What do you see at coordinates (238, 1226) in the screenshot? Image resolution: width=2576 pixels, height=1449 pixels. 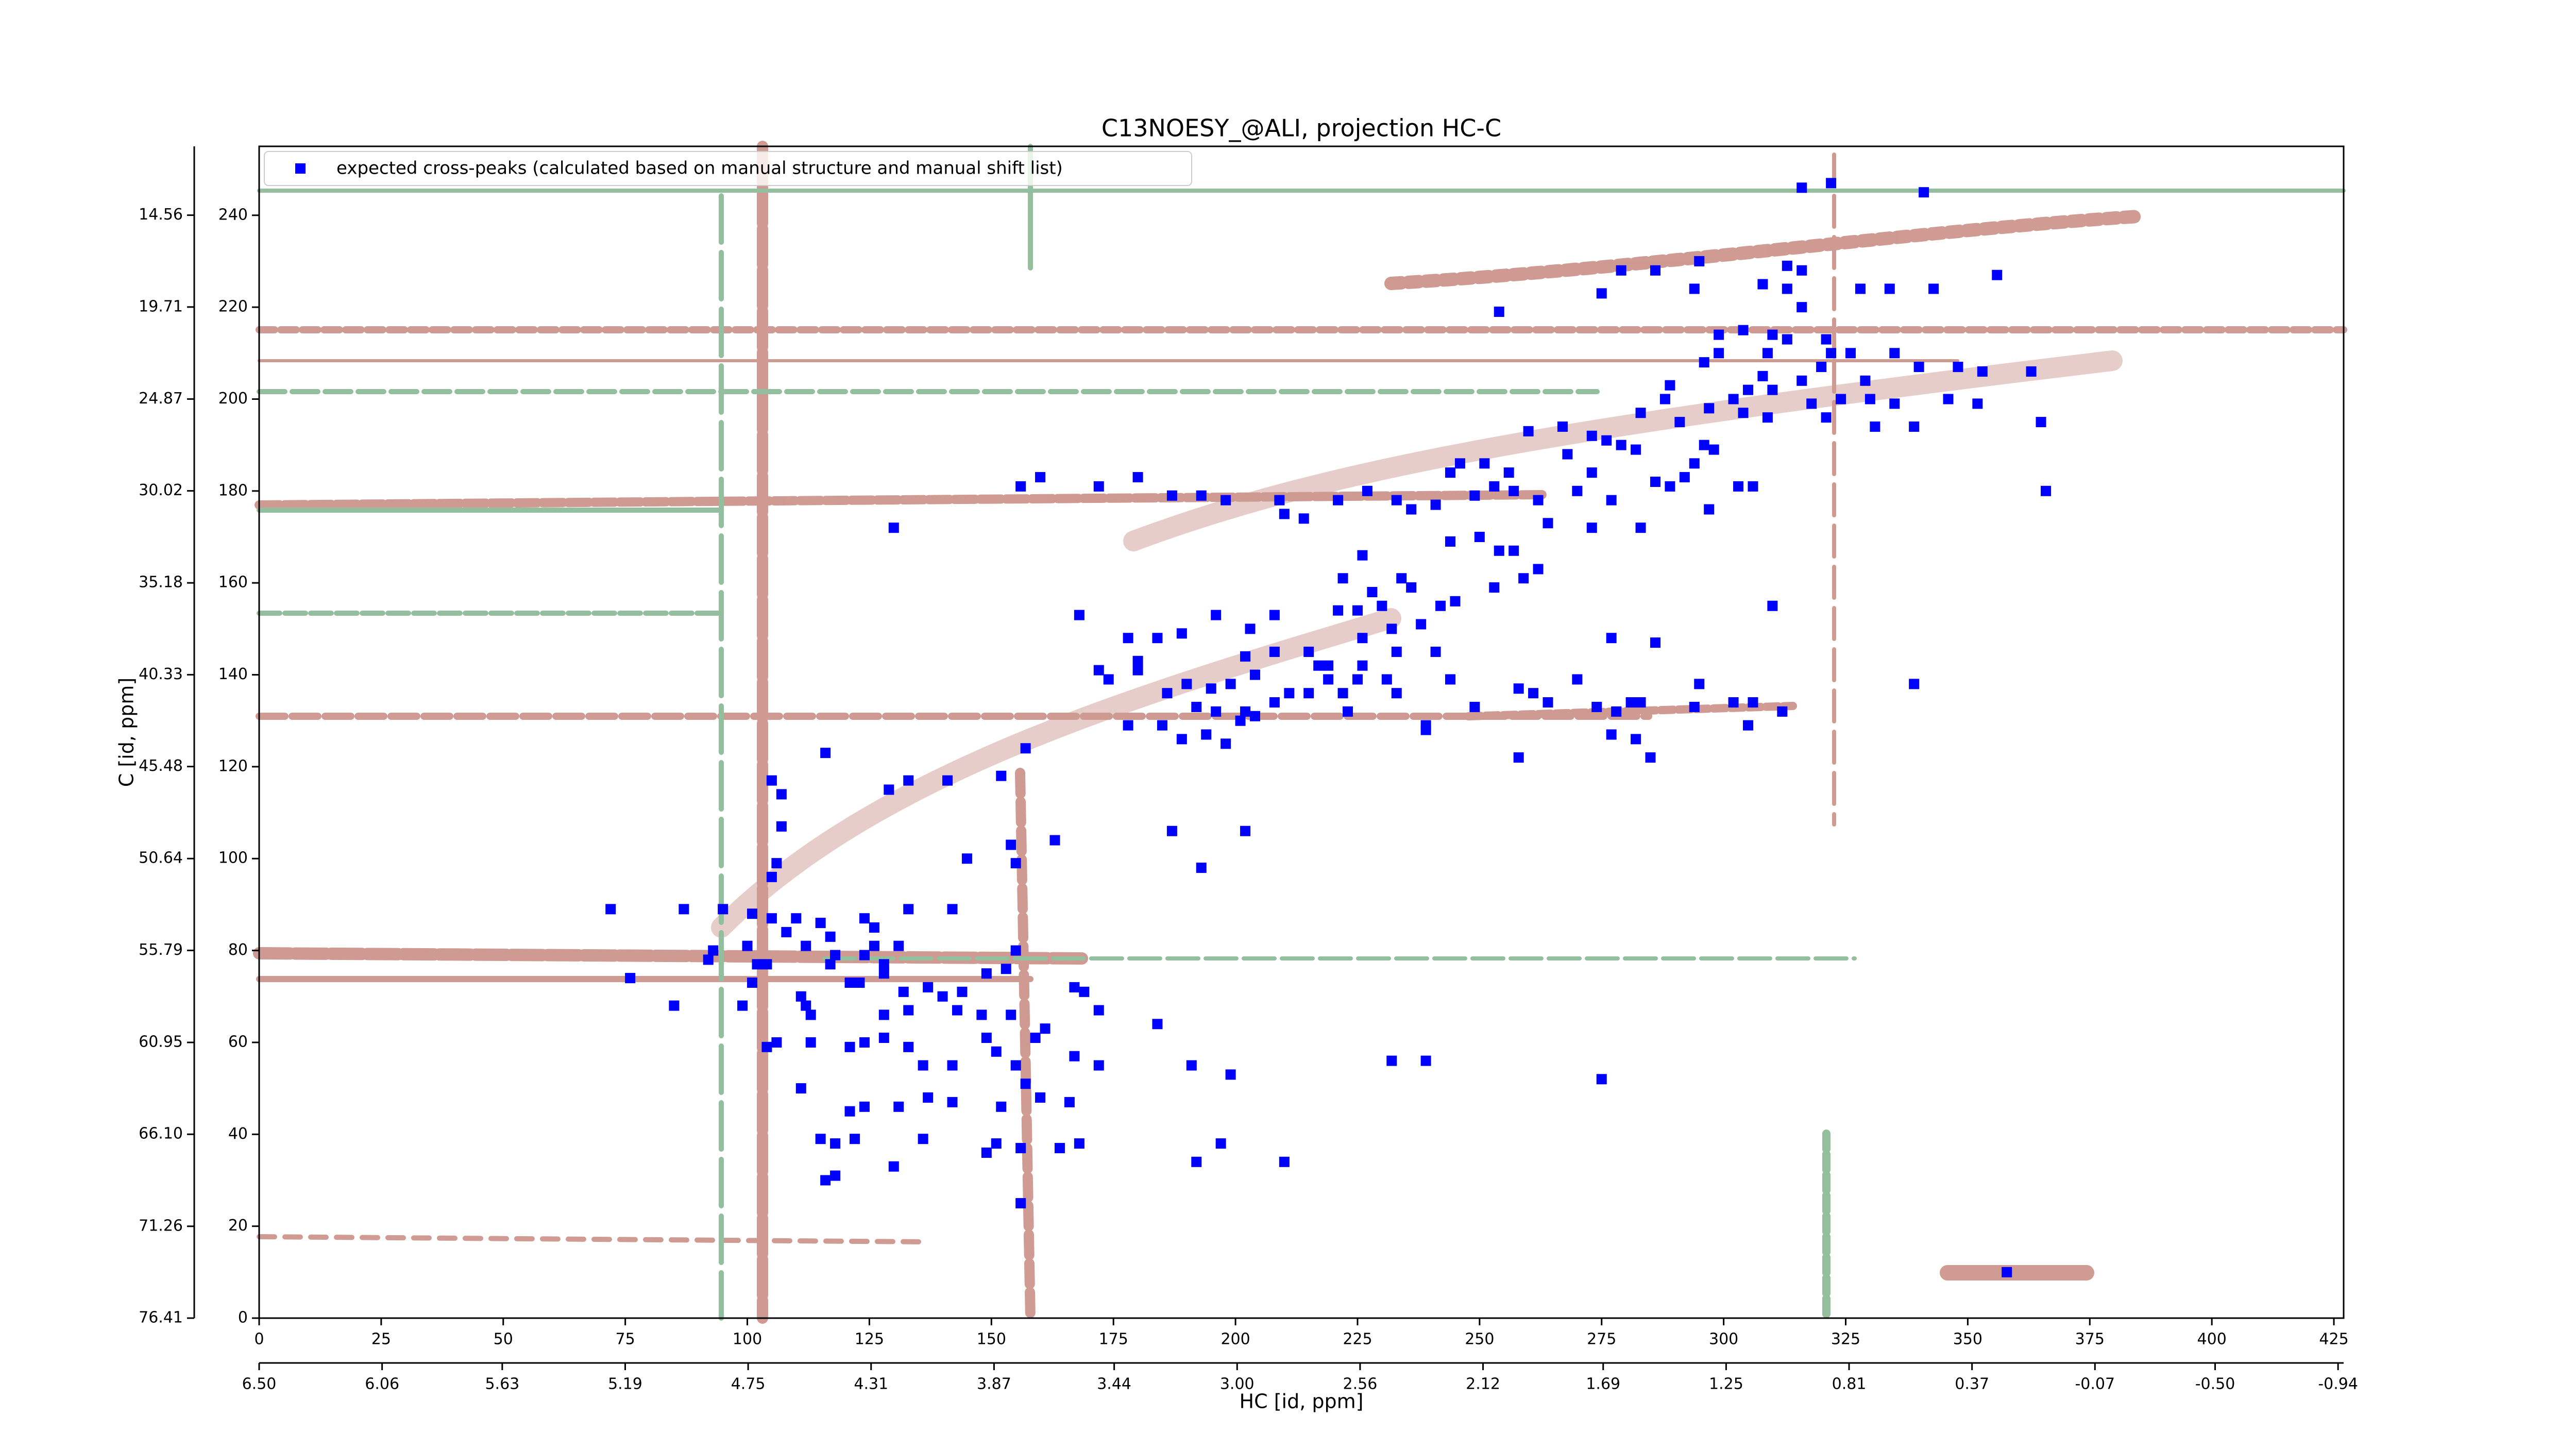 I see `y-tick-label: 20` at bounding box center [238, 1226].